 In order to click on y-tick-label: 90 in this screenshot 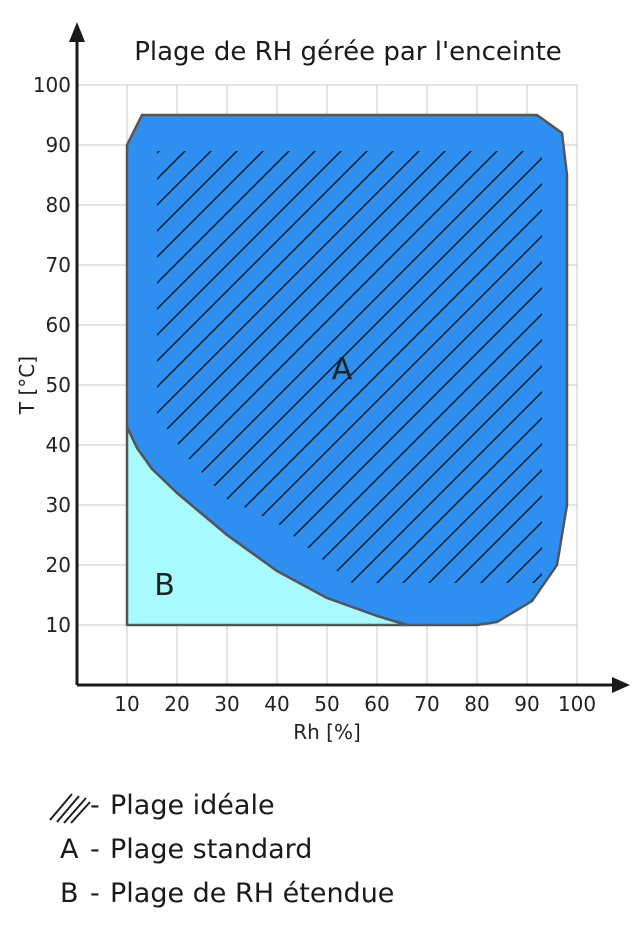, I will do `click(58, 145)`.